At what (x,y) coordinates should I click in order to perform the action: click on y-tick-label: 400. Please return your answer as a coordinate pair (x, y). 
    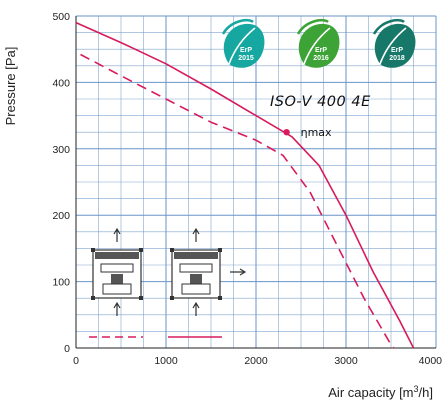
    Looking at the image, I should click on (61, 83).